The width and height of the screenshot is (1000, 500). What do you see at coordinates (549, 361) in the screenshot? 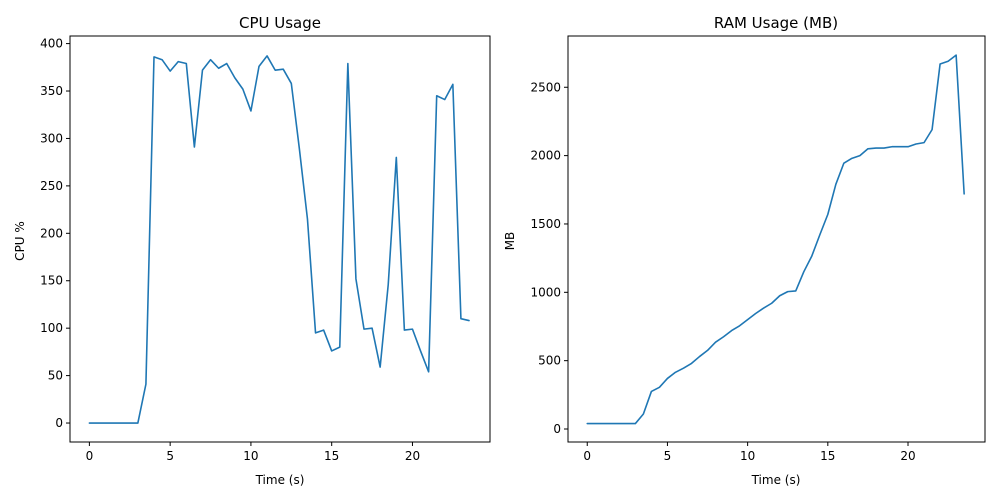
I see `y-tick-label: 500` at bounding box center [549, 361].